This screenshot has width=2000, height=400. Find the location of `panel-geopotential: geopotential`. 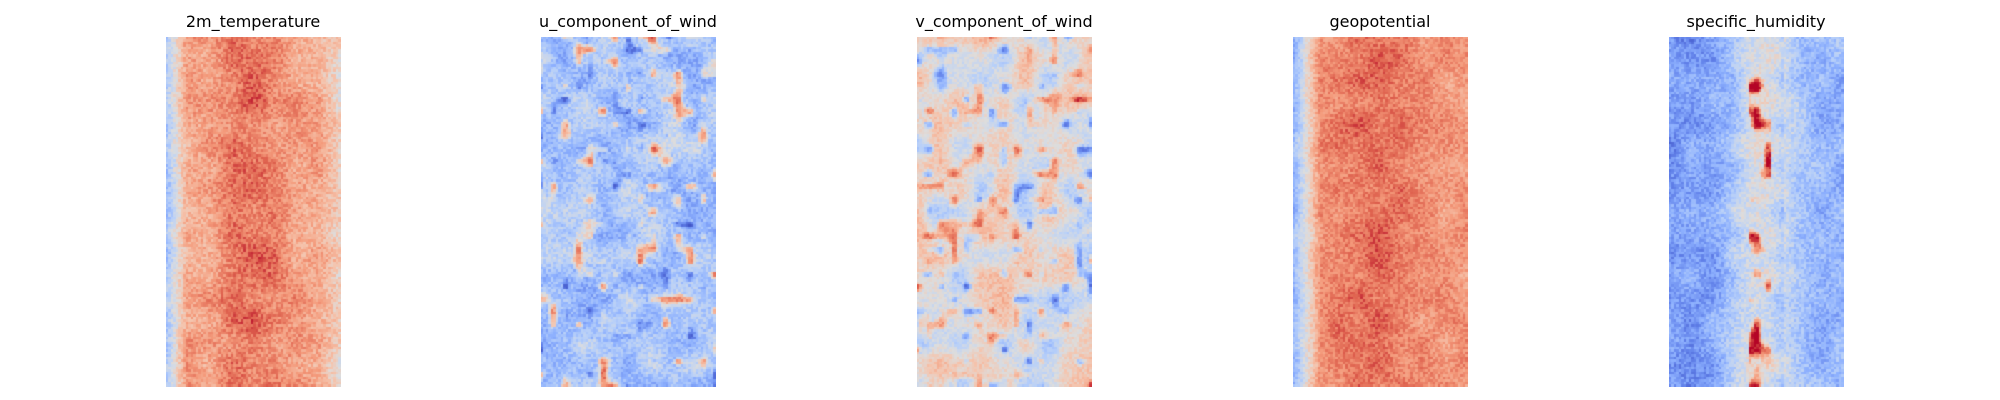

panel-geopotential: geopotential is located at coordinates (1380, 200).